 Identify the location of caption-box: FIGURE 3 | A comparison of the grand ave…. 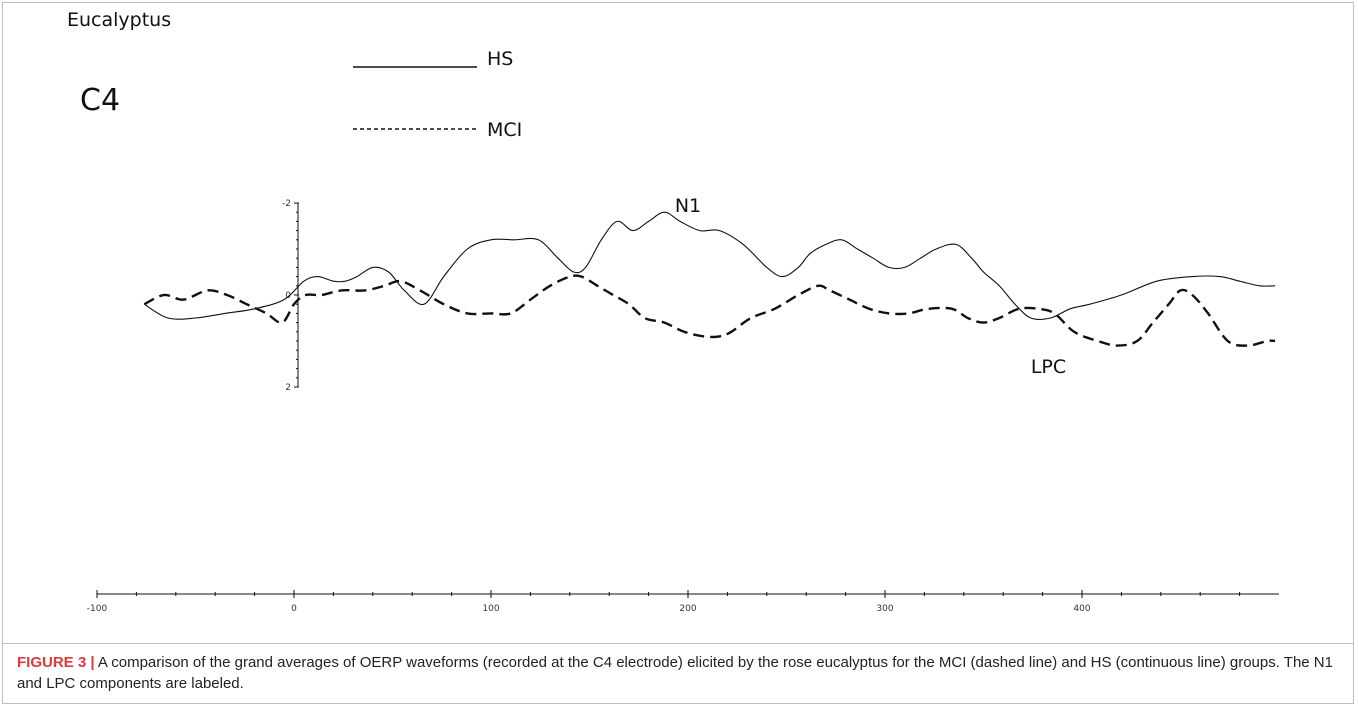
(678, 673).